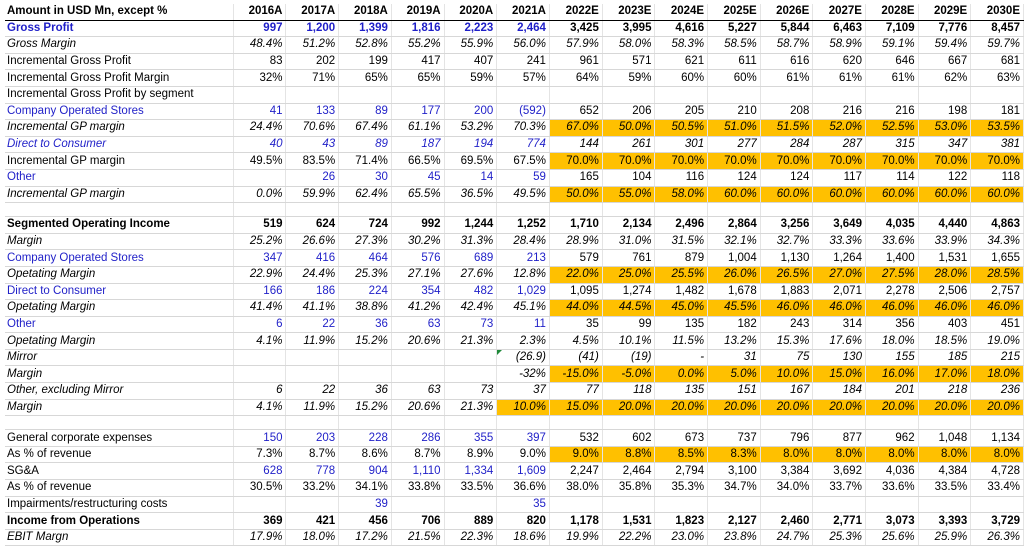 The image size is (1024, 546). Describe the element at coordinates (839, 391) in the screenshot. I see `cell: 184` at that location.